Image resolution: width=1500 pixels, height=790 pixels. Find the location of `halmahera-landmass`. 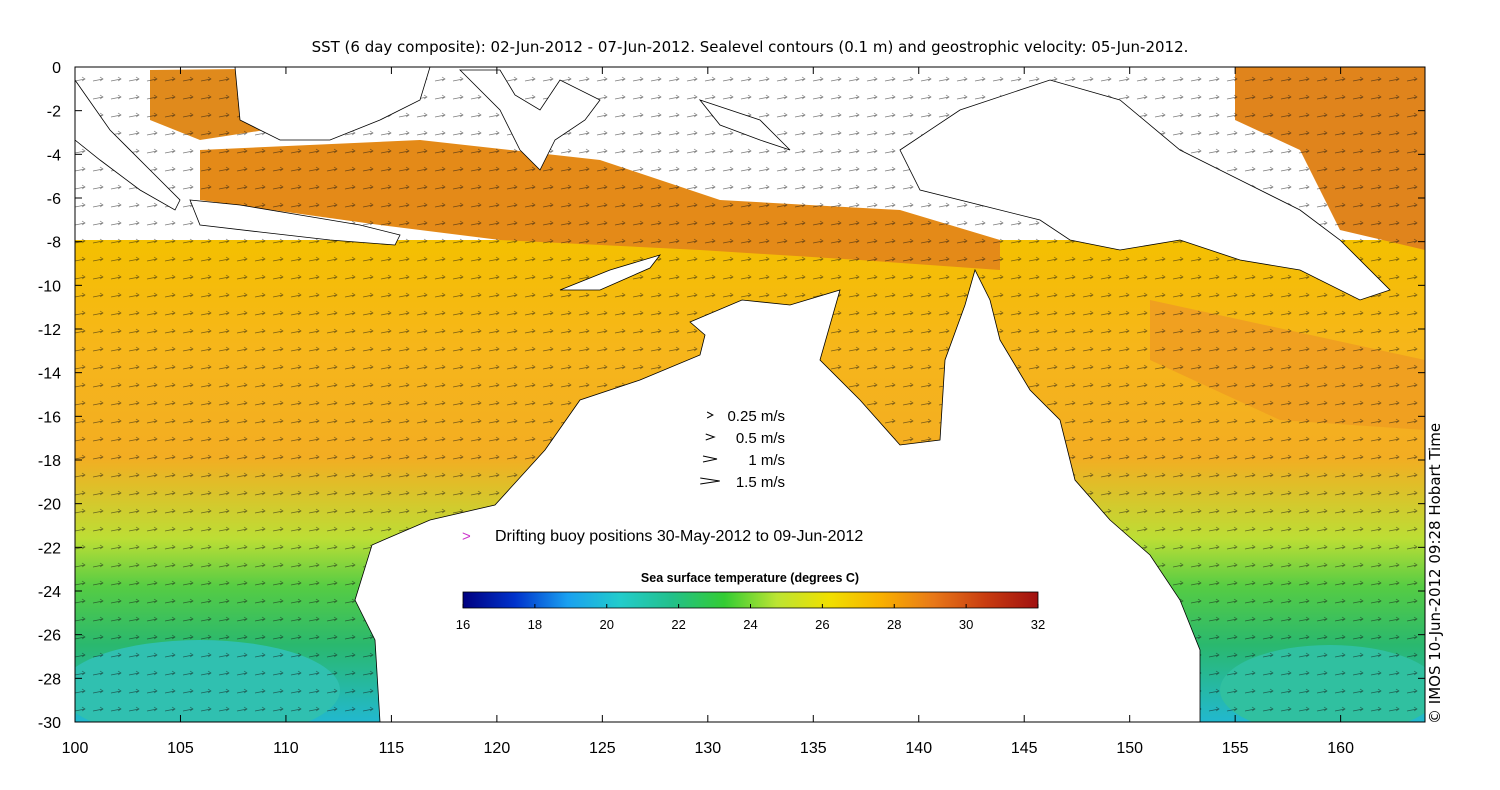

halmahera-landmass is located at coordinates (744, 125).